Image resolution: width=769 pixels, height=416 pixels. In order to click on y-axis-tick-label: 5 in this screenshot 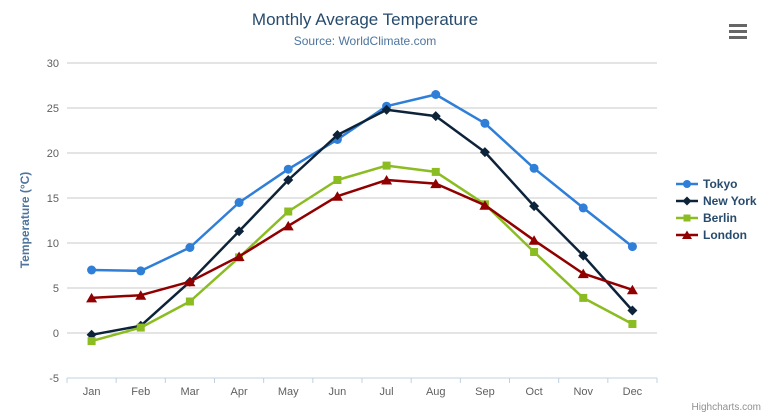, I will do `click(56, 289)`.